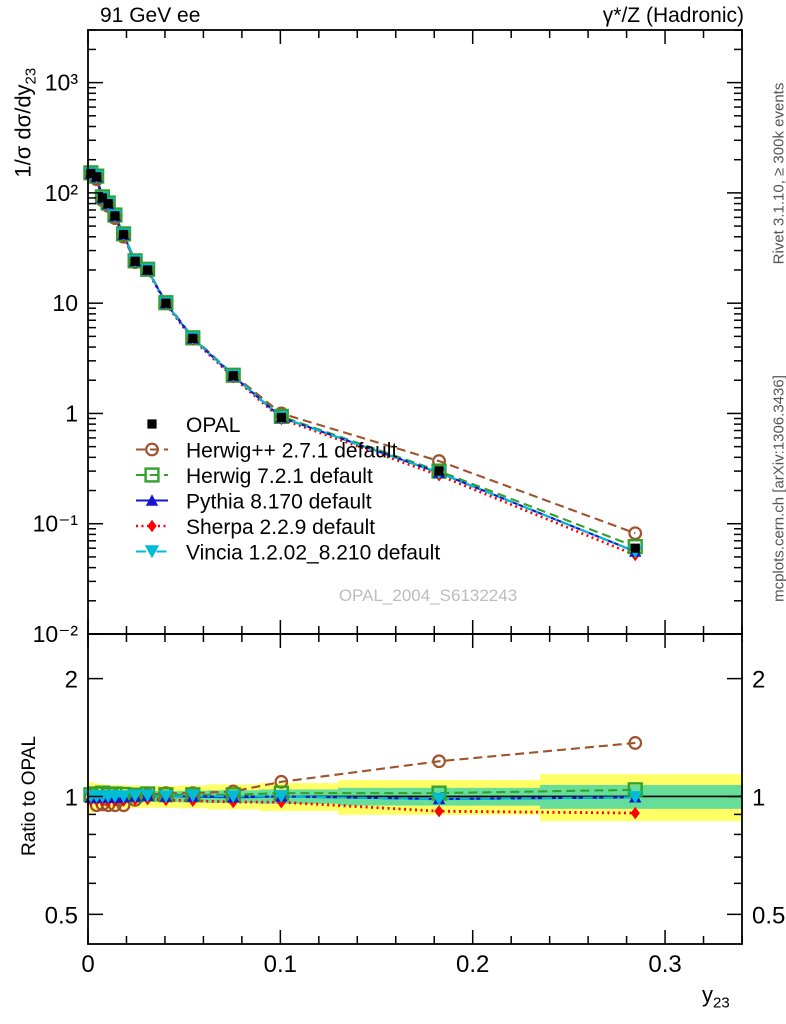  What do you see at coordinates (152, 475) in the screenshot?
I see `marker-square-open` at bounding box center [152, 475].